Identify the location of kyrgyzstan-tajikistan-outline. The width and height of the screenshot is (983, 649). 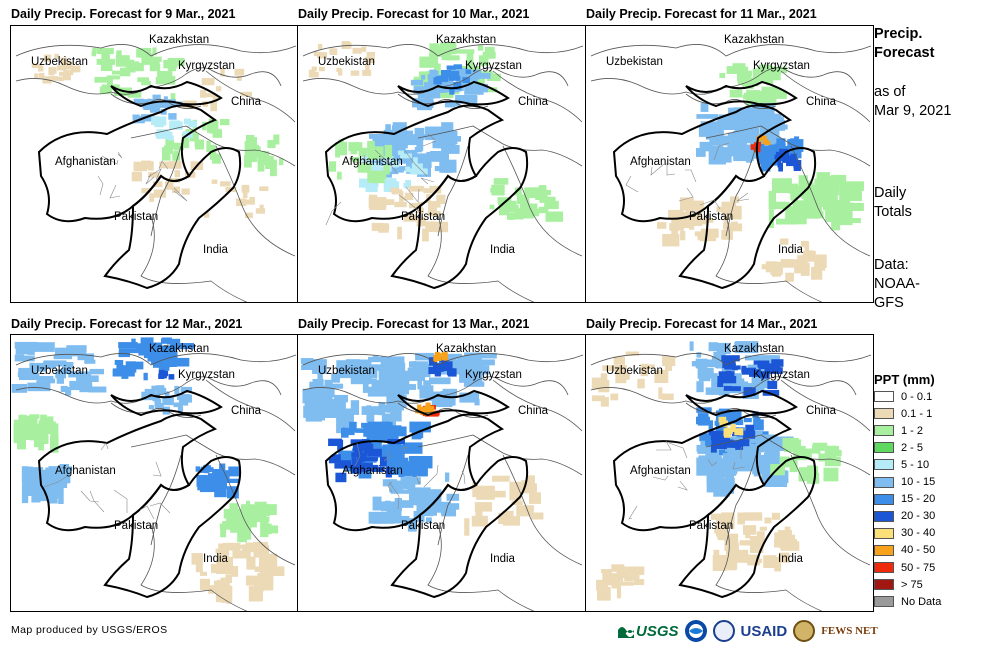
(453, 403).